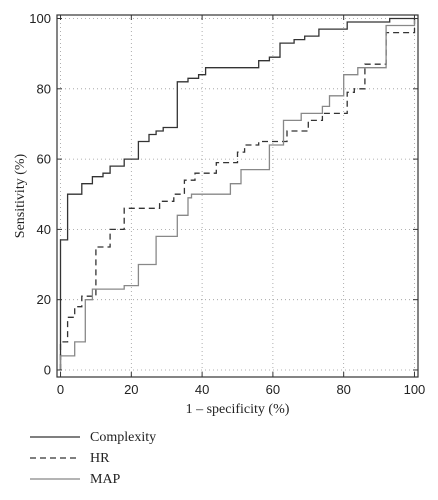  What do you see at coordinates (123, 437) in the screenshot?
I see `legend-label: Complexity` at bounding box center [123, 437].